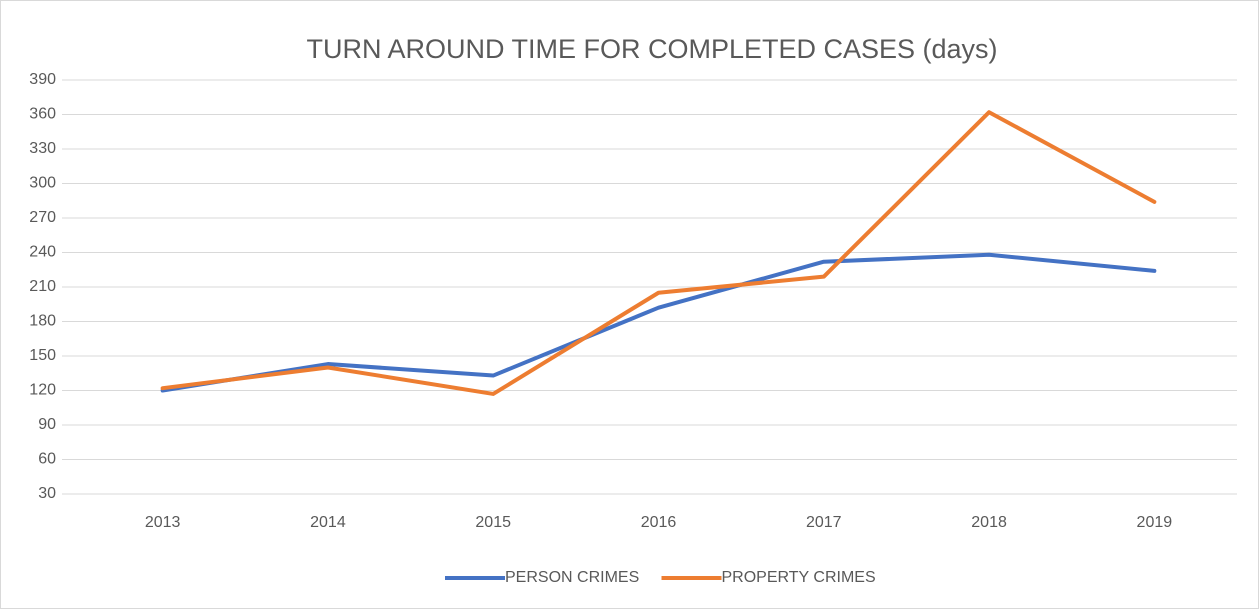  Describe the element at coordinates (42, 390) in the screenshot. I see `y-tick-label: 120` at that location.